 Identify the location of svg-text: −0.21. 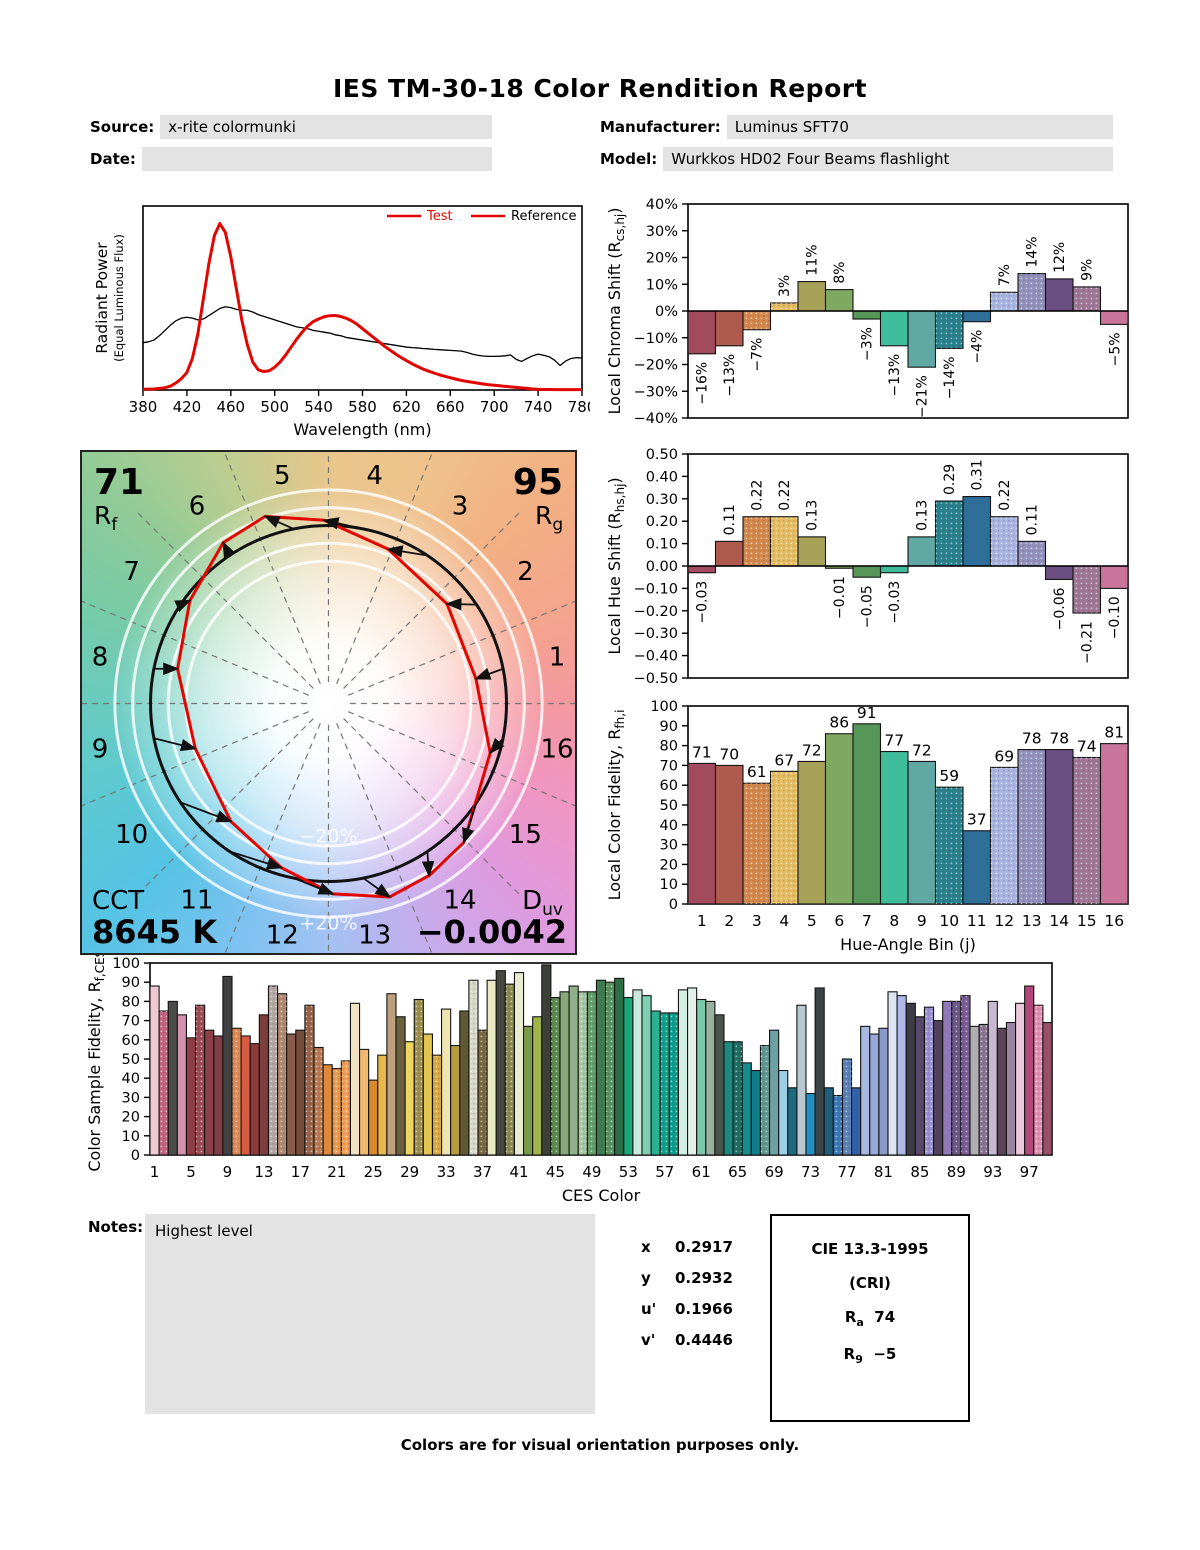
(1088, 642).